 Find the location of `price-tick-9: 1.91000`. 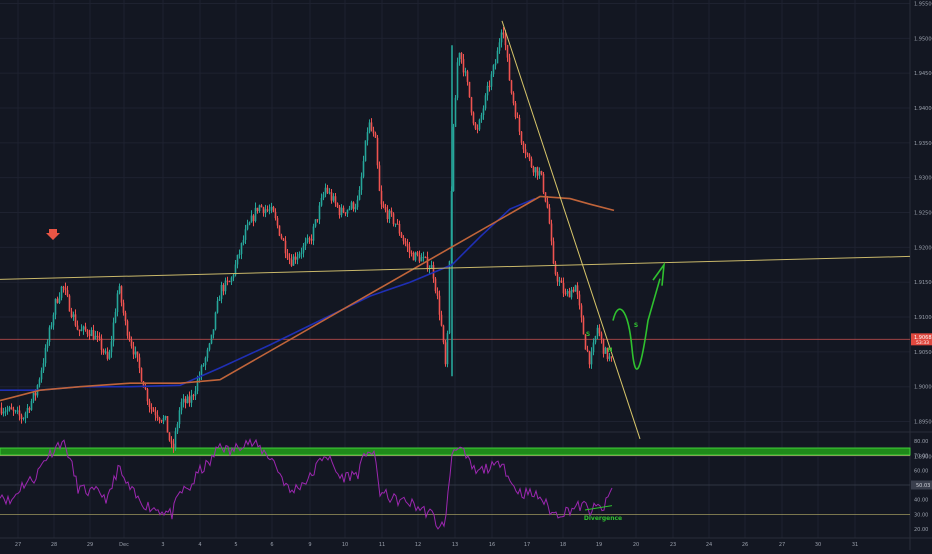

price-tick-9: 1.91000 is located at coordinates (923, 318).